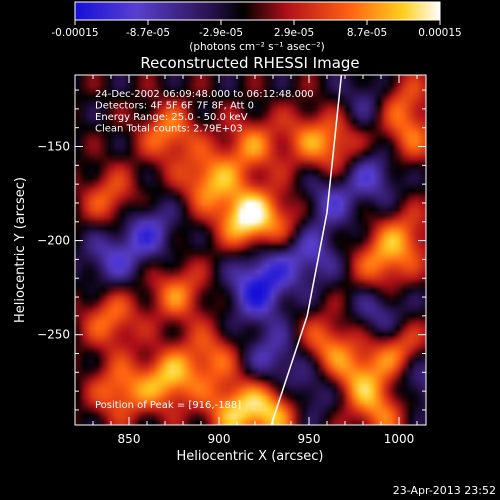 The width and height of the screenshot is (500, 500). Describe the element at coordinates (53, 335) in the screenshot. I see `y-tick-label: −250` at that location.